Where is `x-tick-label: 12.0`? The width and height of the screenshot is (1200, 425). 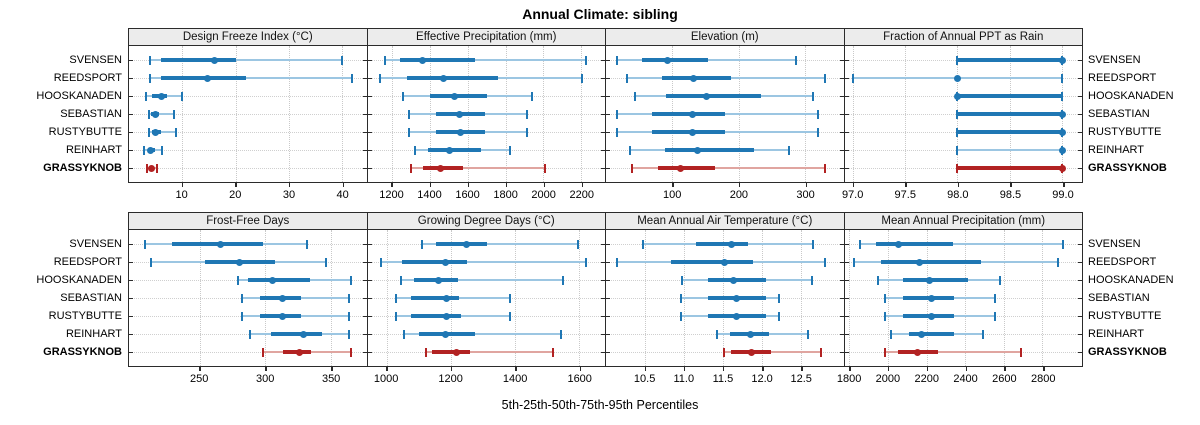
x-tick-label: 12.0 is located at coordinates (762, 379).